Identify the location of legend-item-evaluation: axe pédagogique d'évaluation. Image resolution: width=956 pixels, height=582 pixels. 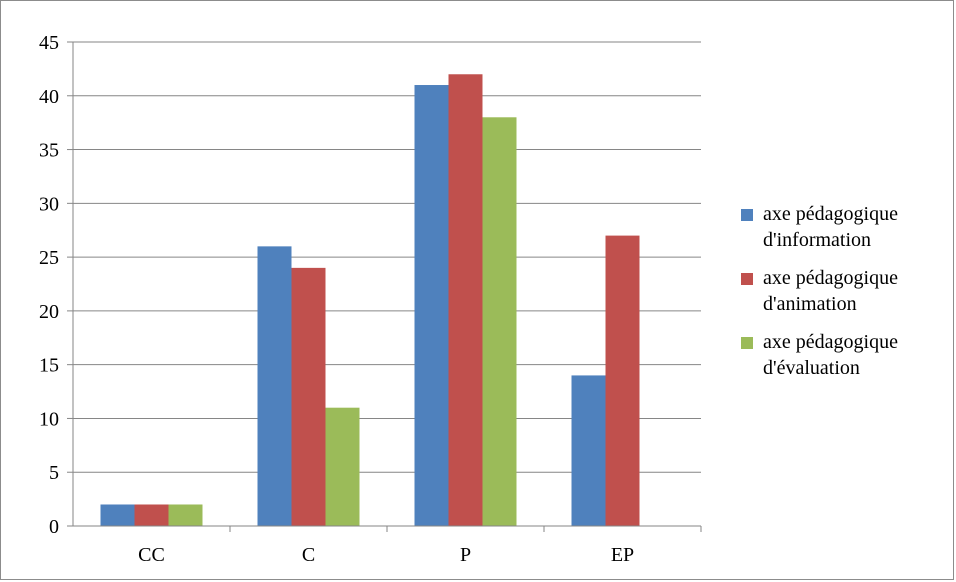
(846, 355).